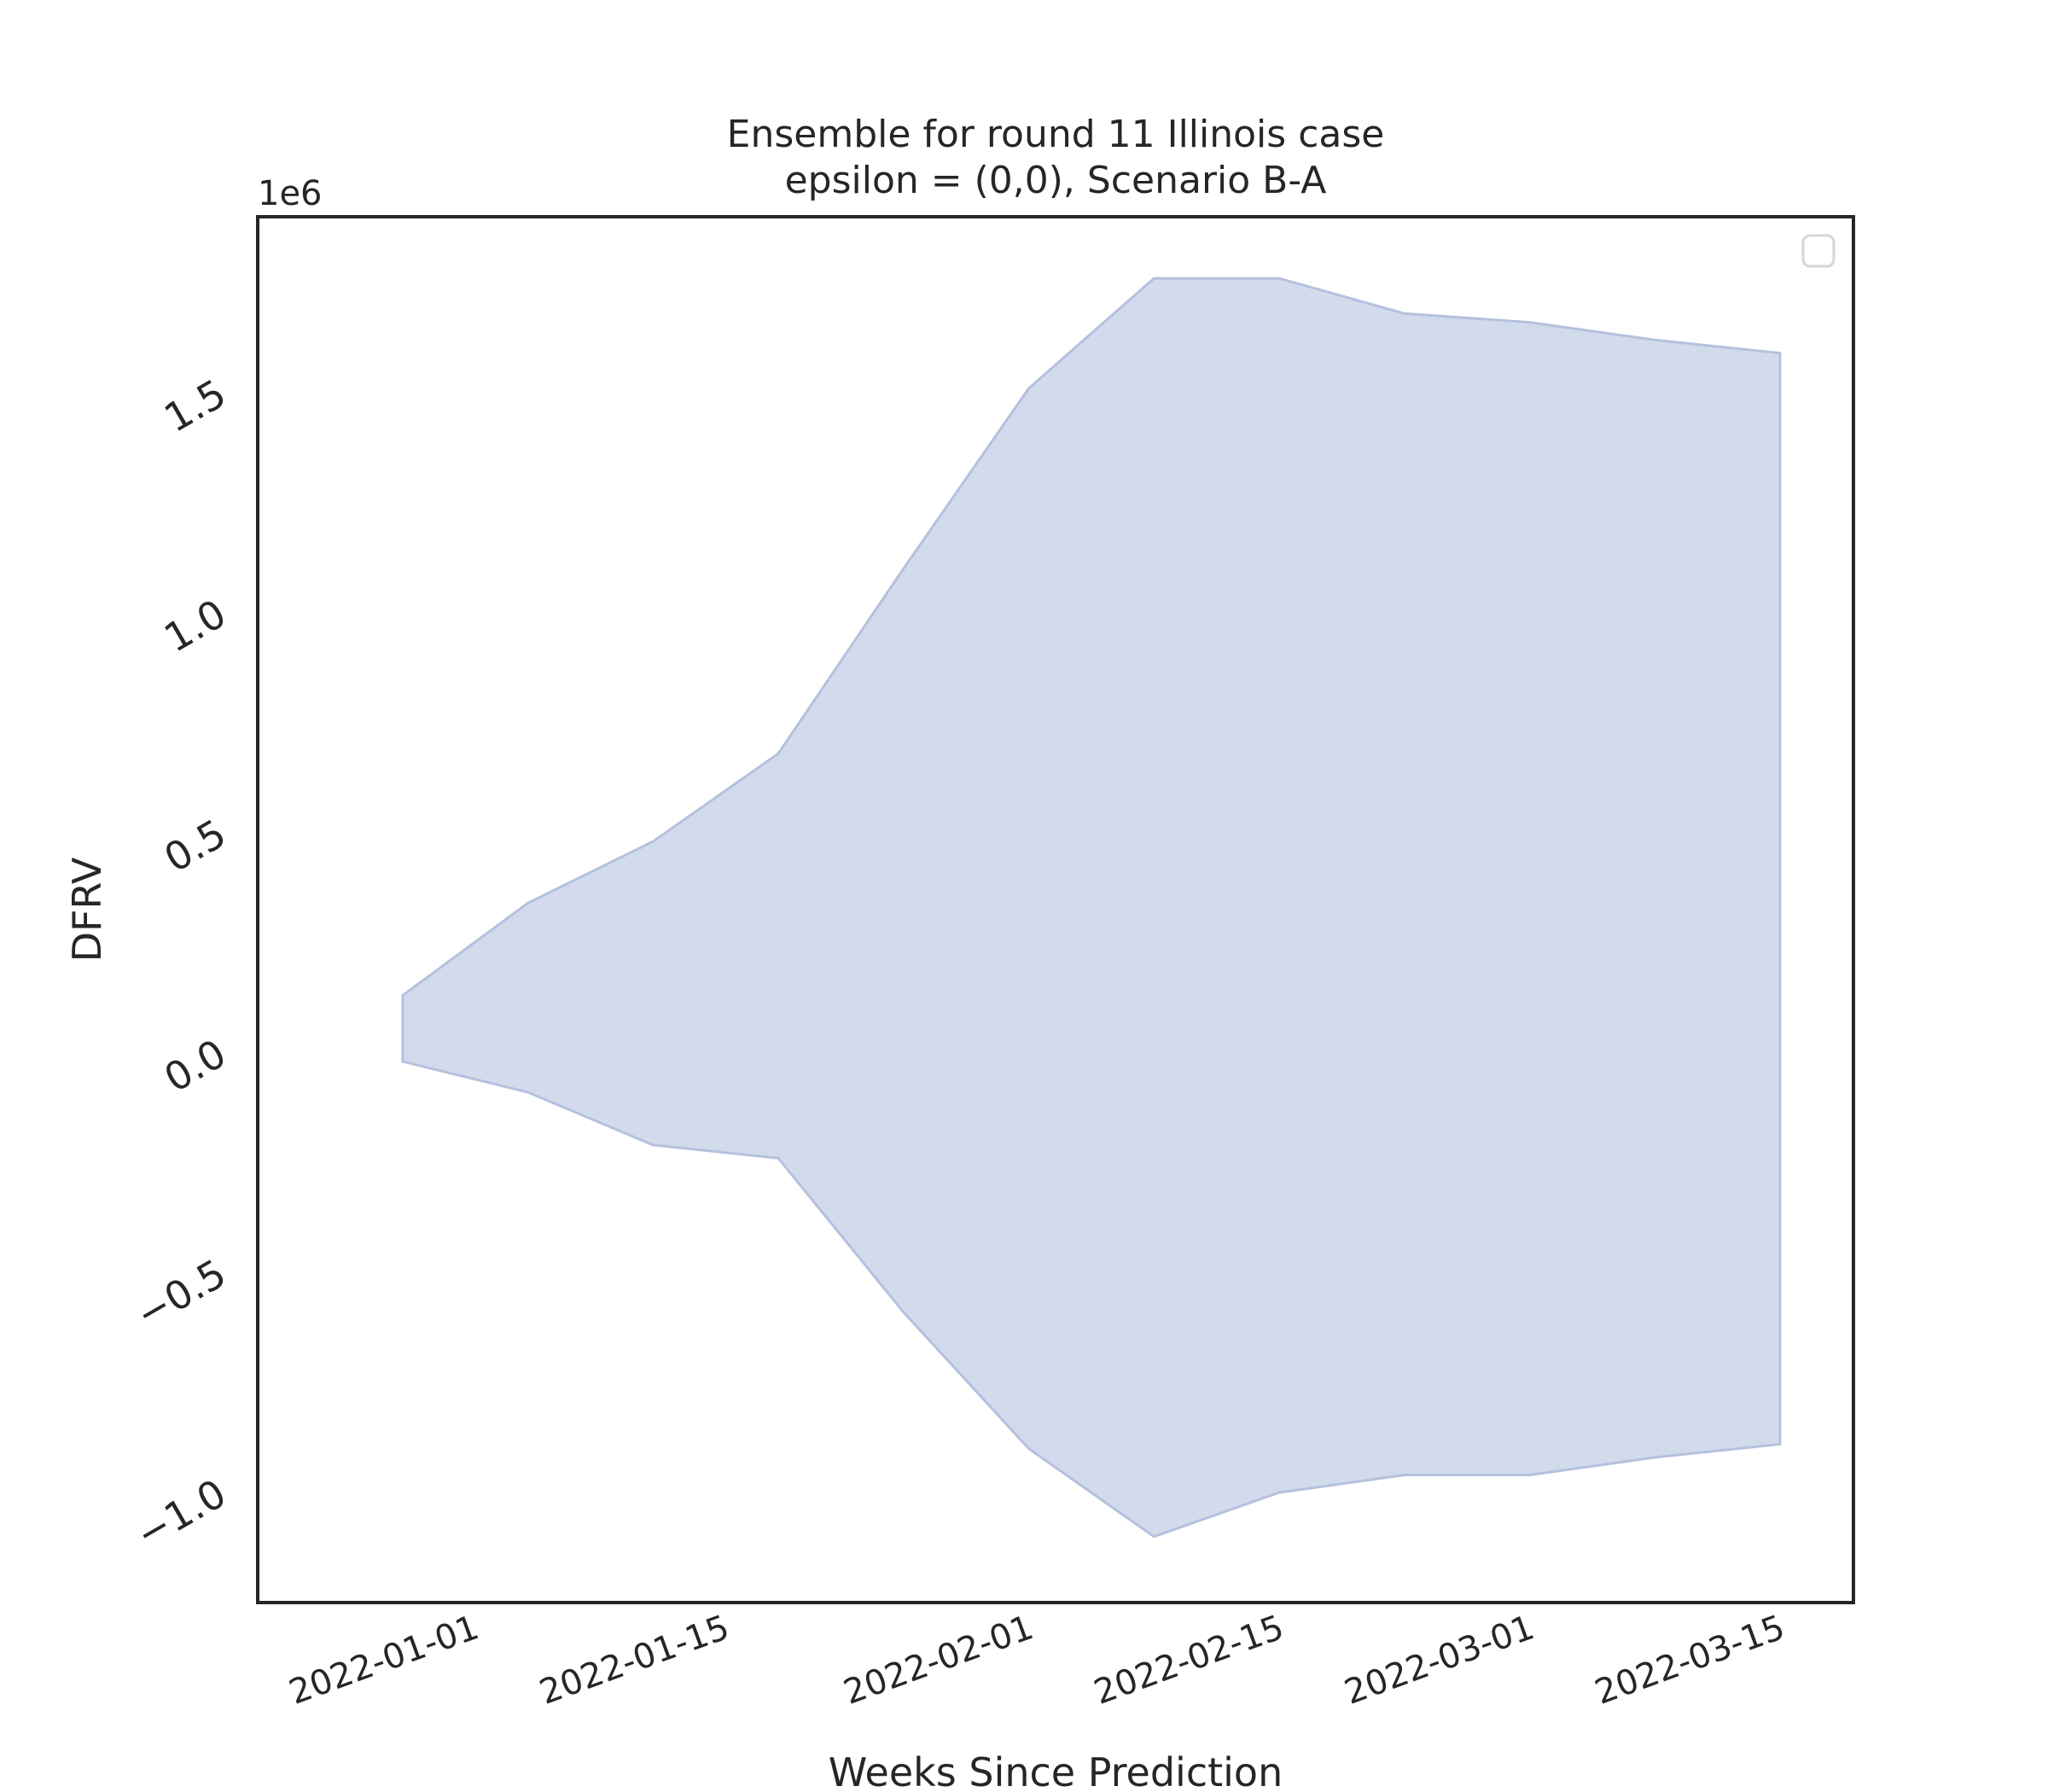 The image size is (2048, 1792). What do you see at coordinates (181, 1514) in the screenshot?
I see `y-tick-label: −1.0` at bounding box center [181, 1514].